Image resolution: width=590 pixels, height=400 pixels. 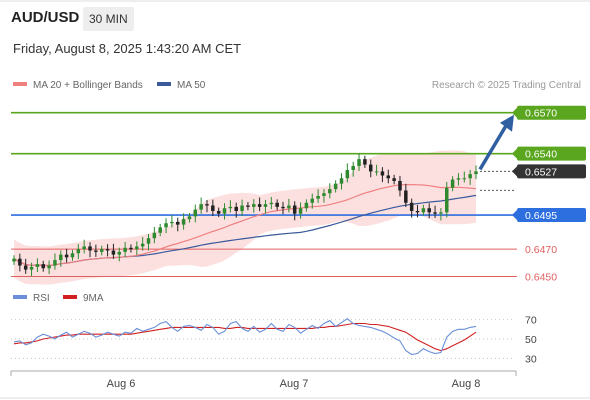 I want to click on forecast-arrow-head, so click(x=507, y=123).